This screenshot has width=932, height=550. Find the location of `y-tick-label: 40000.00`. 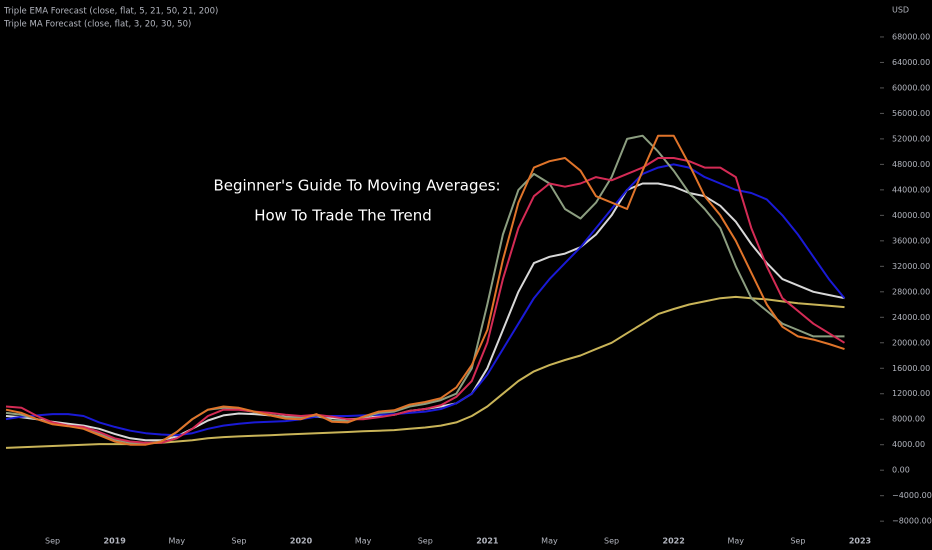

y-tick-label: 40000.00 is located at coordinates (911, 215).